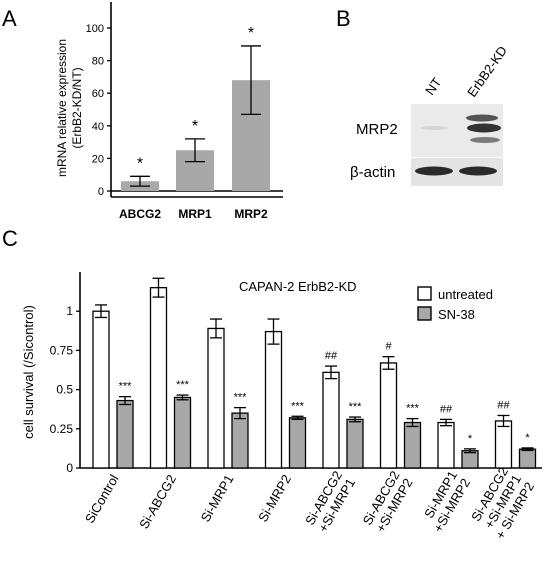  I want to click on panel-c-hash-mark: #, so click(388, 347).